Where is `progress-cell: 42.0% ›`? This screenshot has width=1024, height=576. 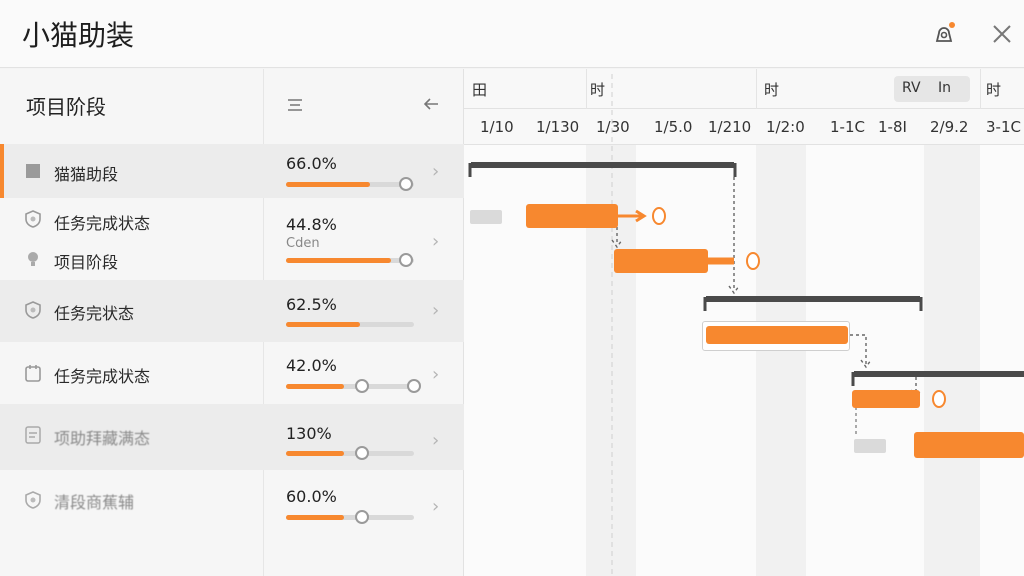
progress-cell: 42.0% › is located at coordinates (364, 373).